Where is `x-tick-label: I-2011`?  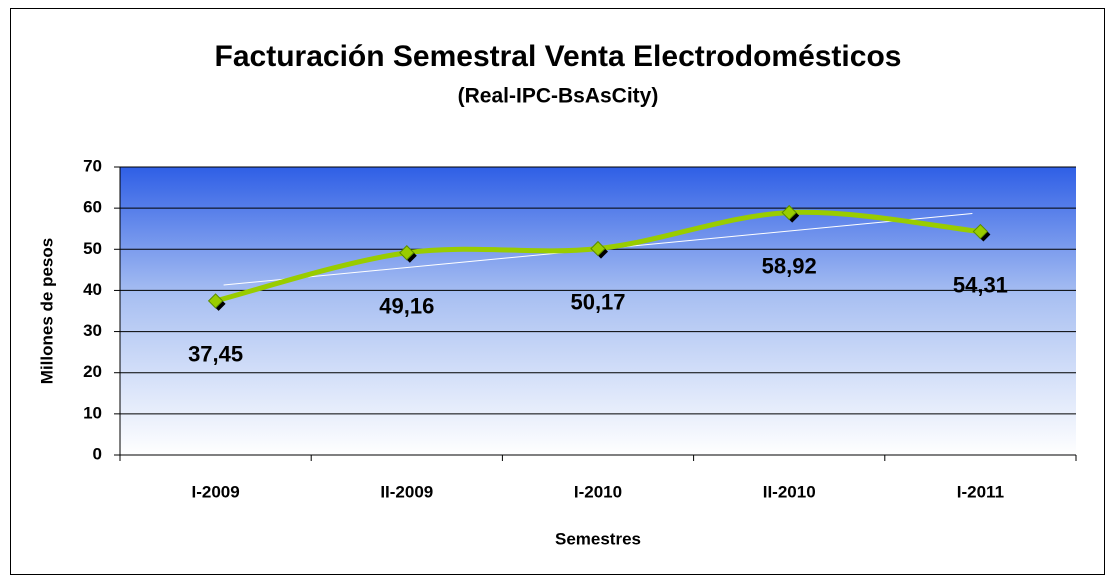 x-tick-label: I-2011 is located at coordinates (980, 491).